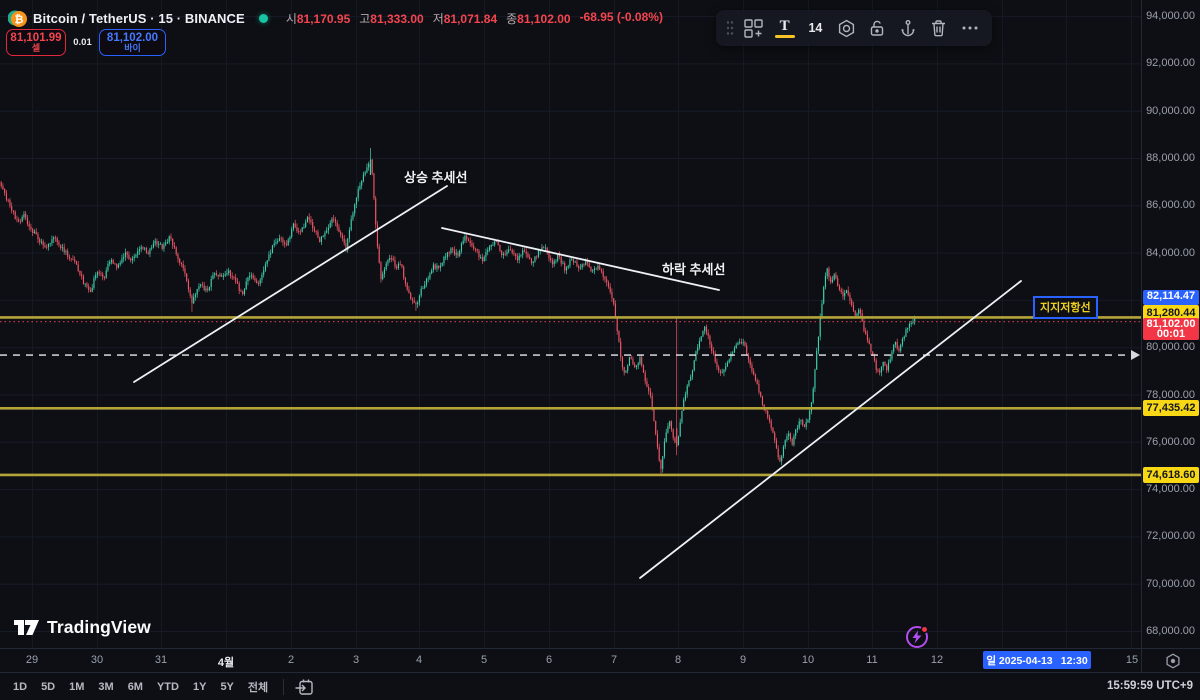  I want to click on time-tick: 9, so click(743, 660).